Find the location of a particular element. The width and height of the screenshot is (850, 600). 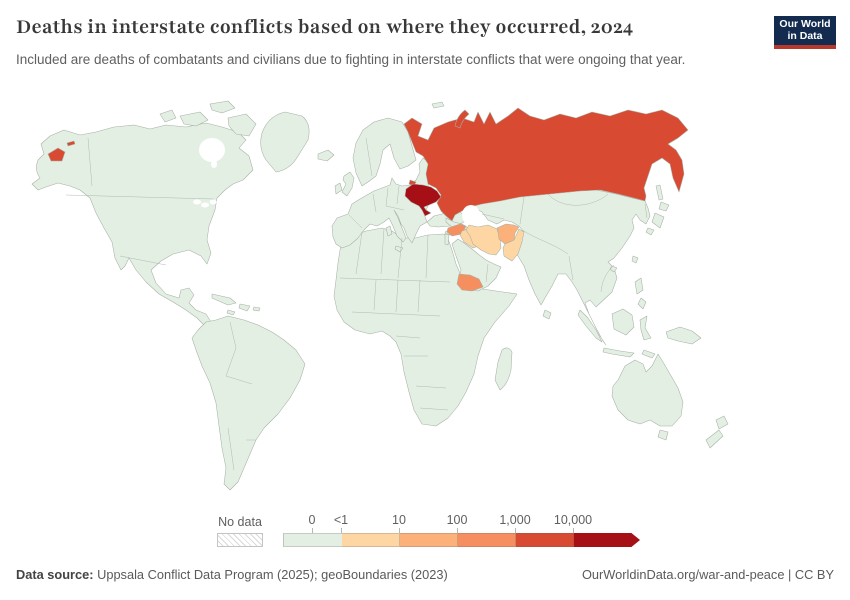

country-iran is located at coordinates (483, 240).